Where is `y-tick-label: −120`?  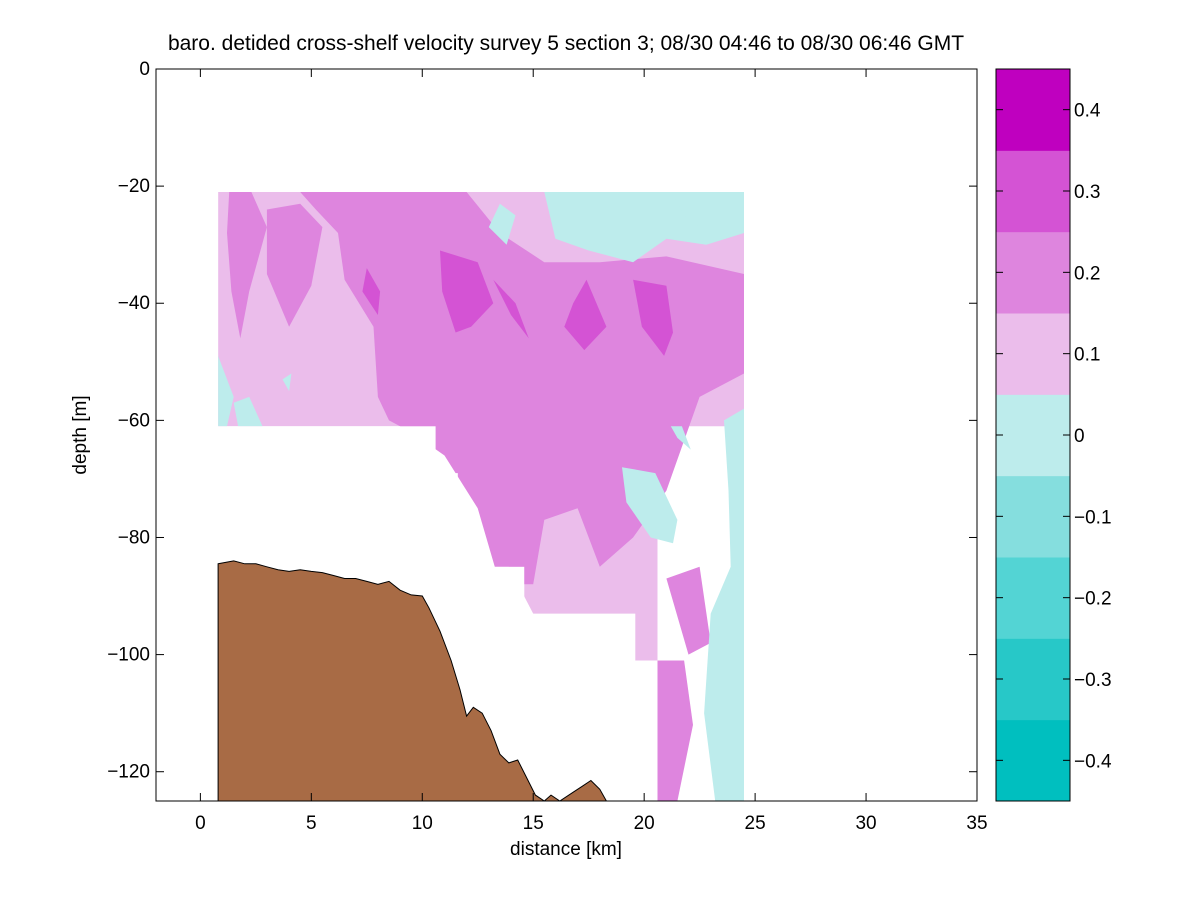 y-tick-label: −120 is located at coordinates (128, 772).